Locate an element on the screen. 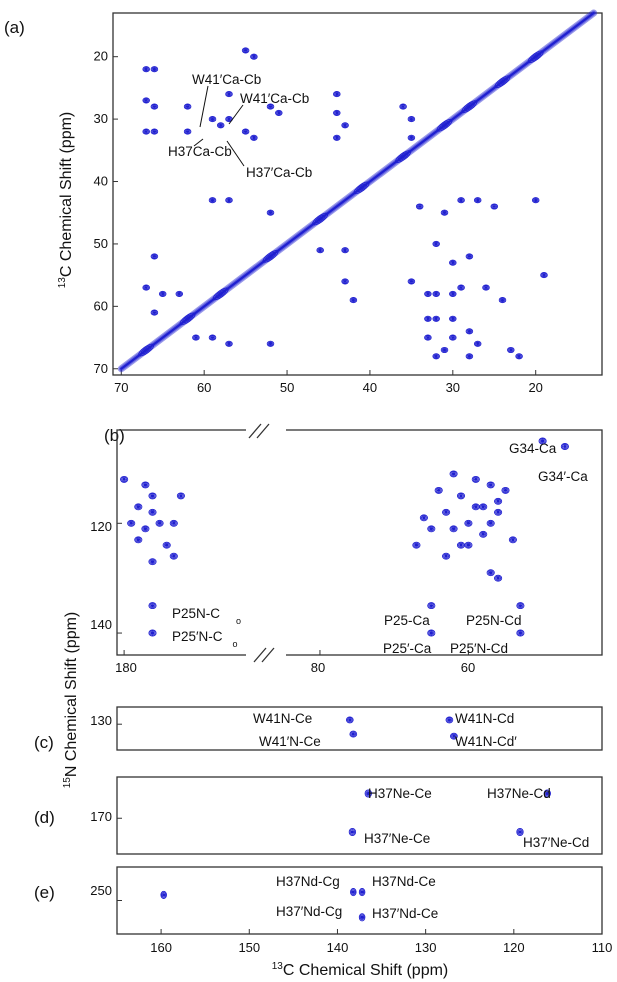  annotation-h37nd-ce: H37Nd-Ce is located at coordinates (404, 881).